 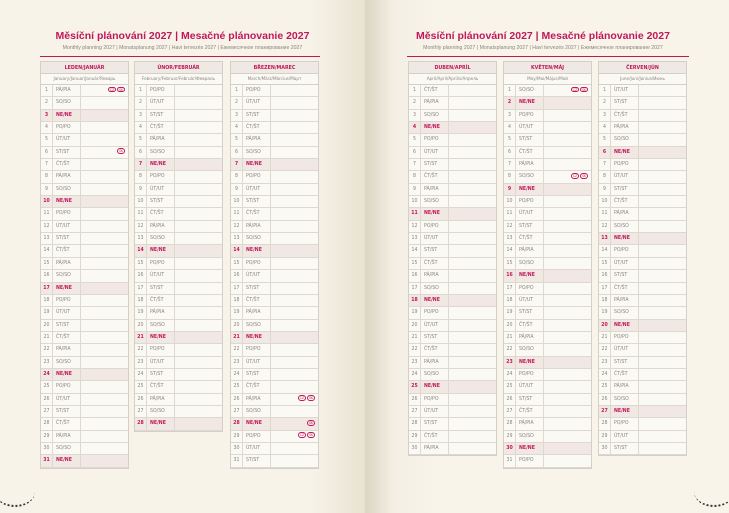 I want to click on day-row: 16 ÚT/UT, so click(x=274, y=276).